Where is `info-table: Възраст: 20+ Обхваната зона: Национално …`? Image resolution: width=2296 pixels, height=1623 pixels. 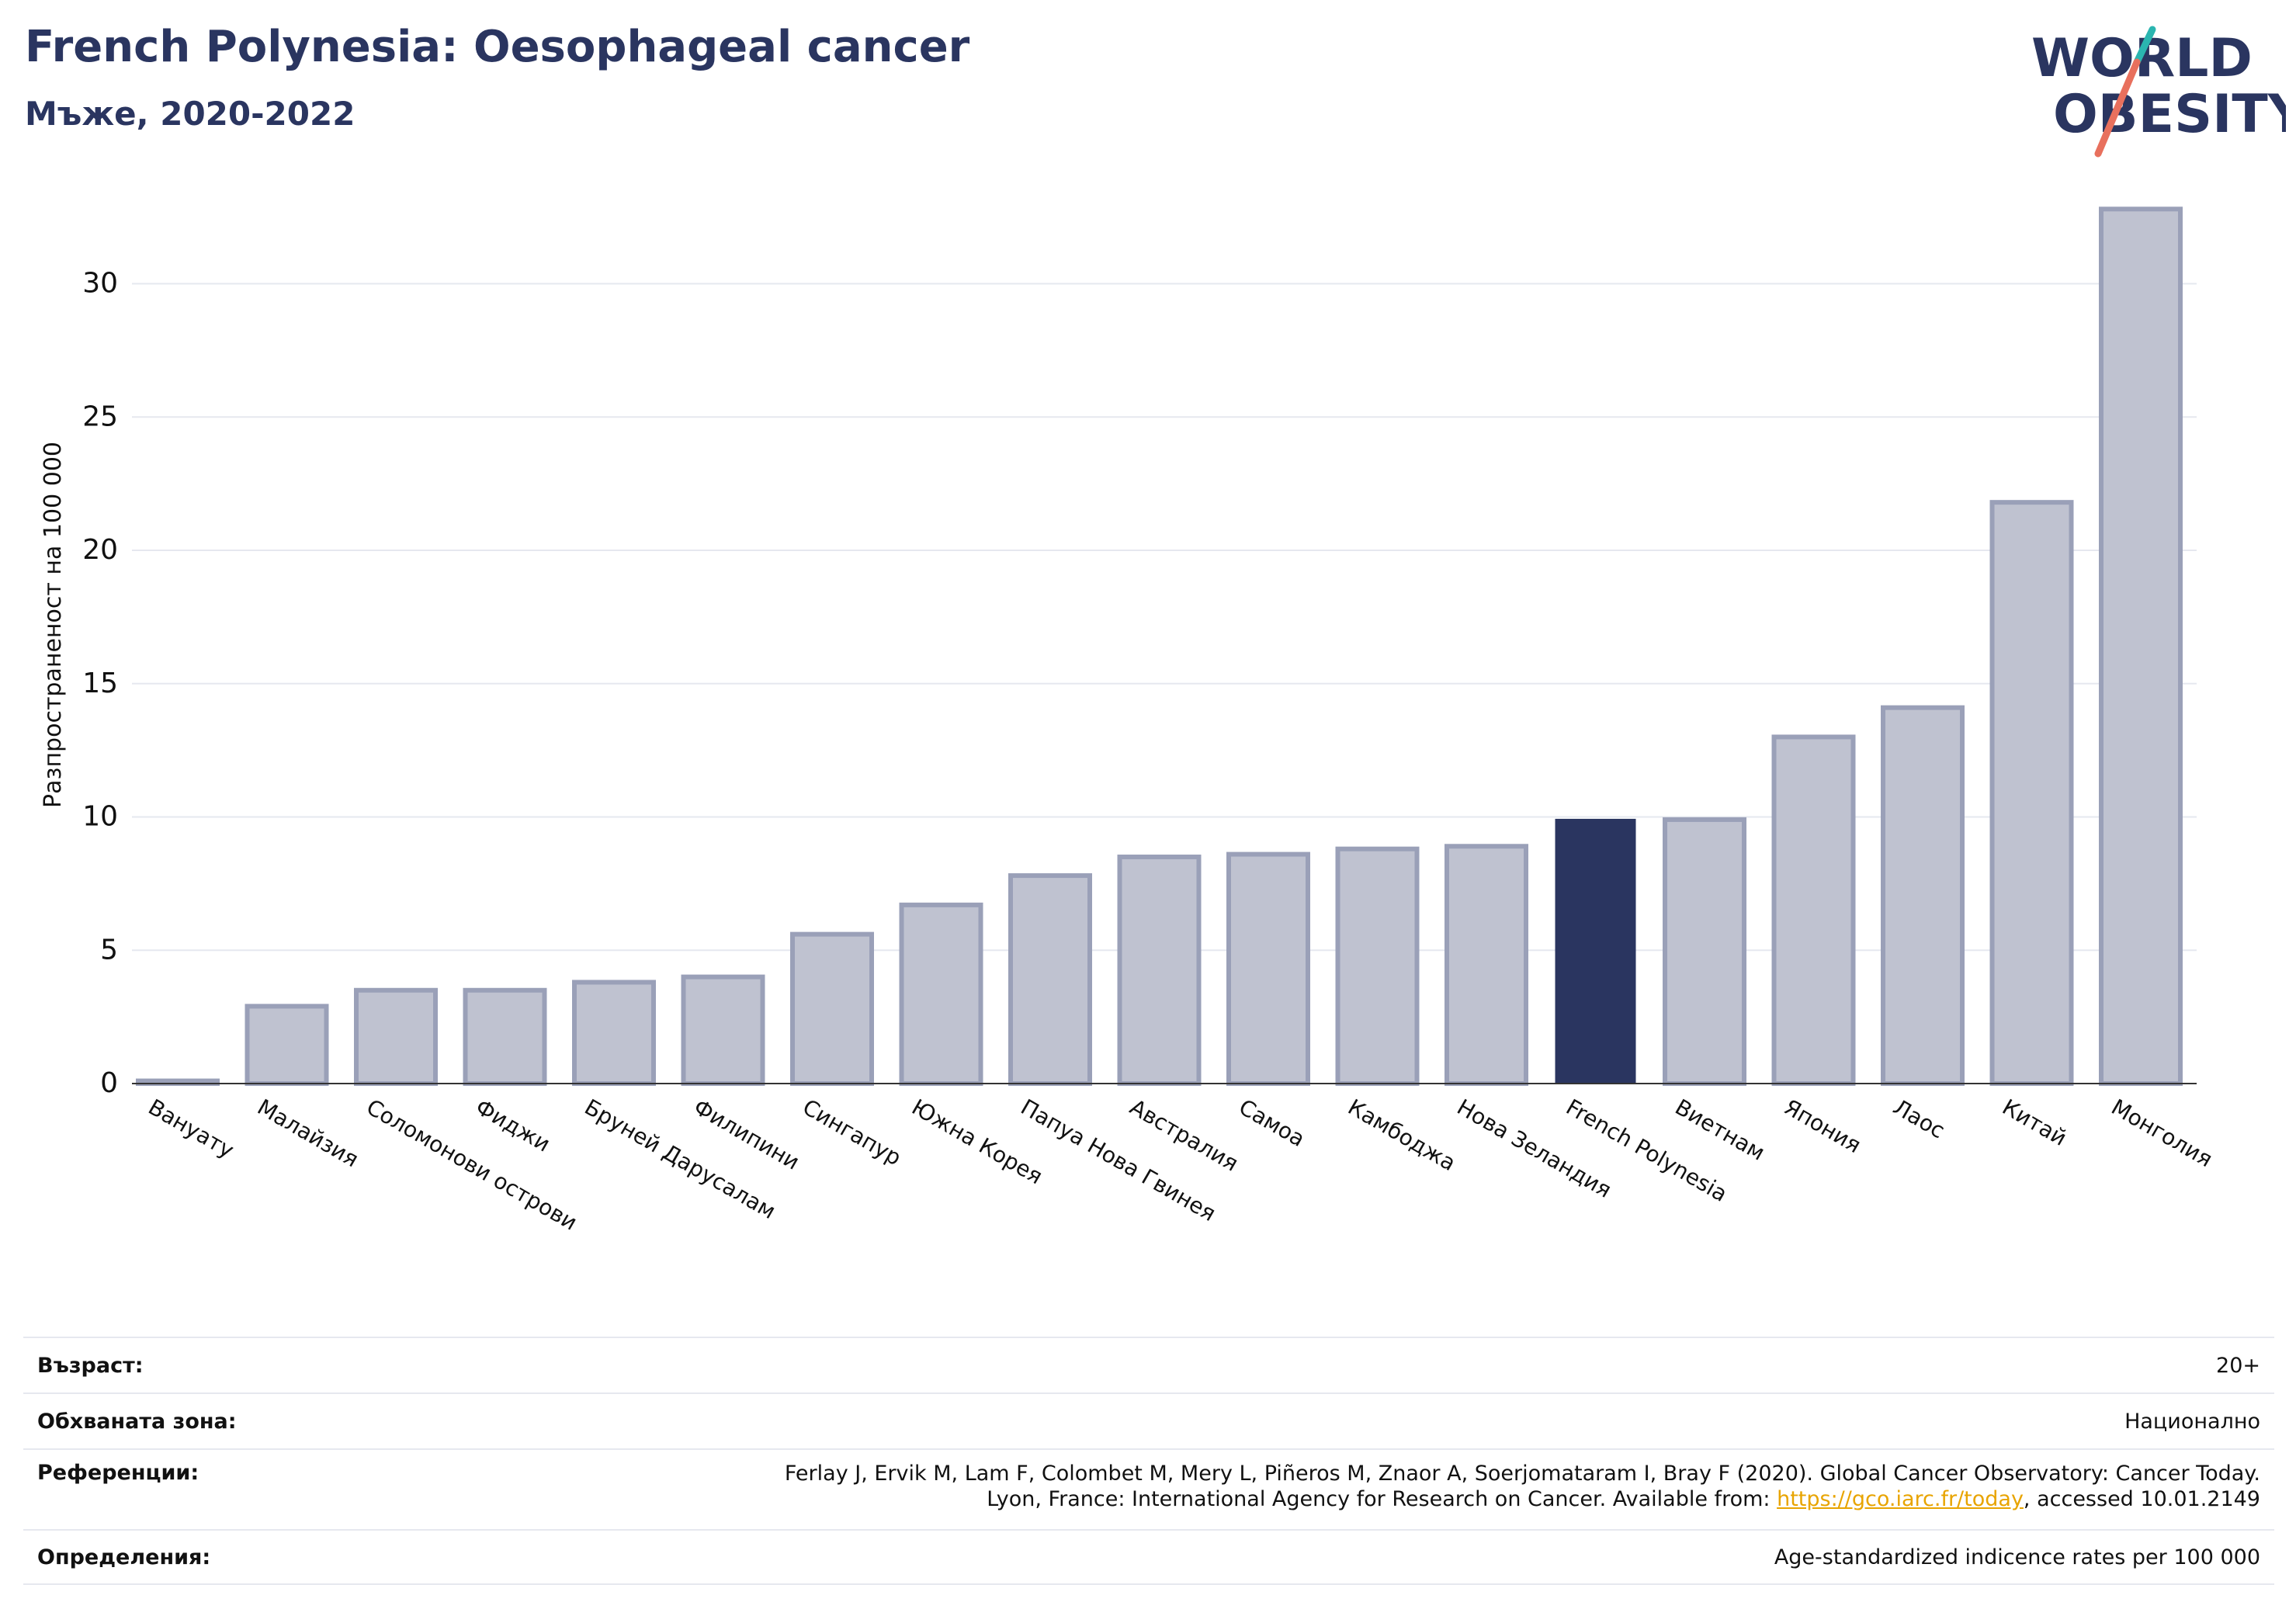
info-table: Възраст: 20+ Обхваната зона: Национално … is located at coordinates (1148, 1461).